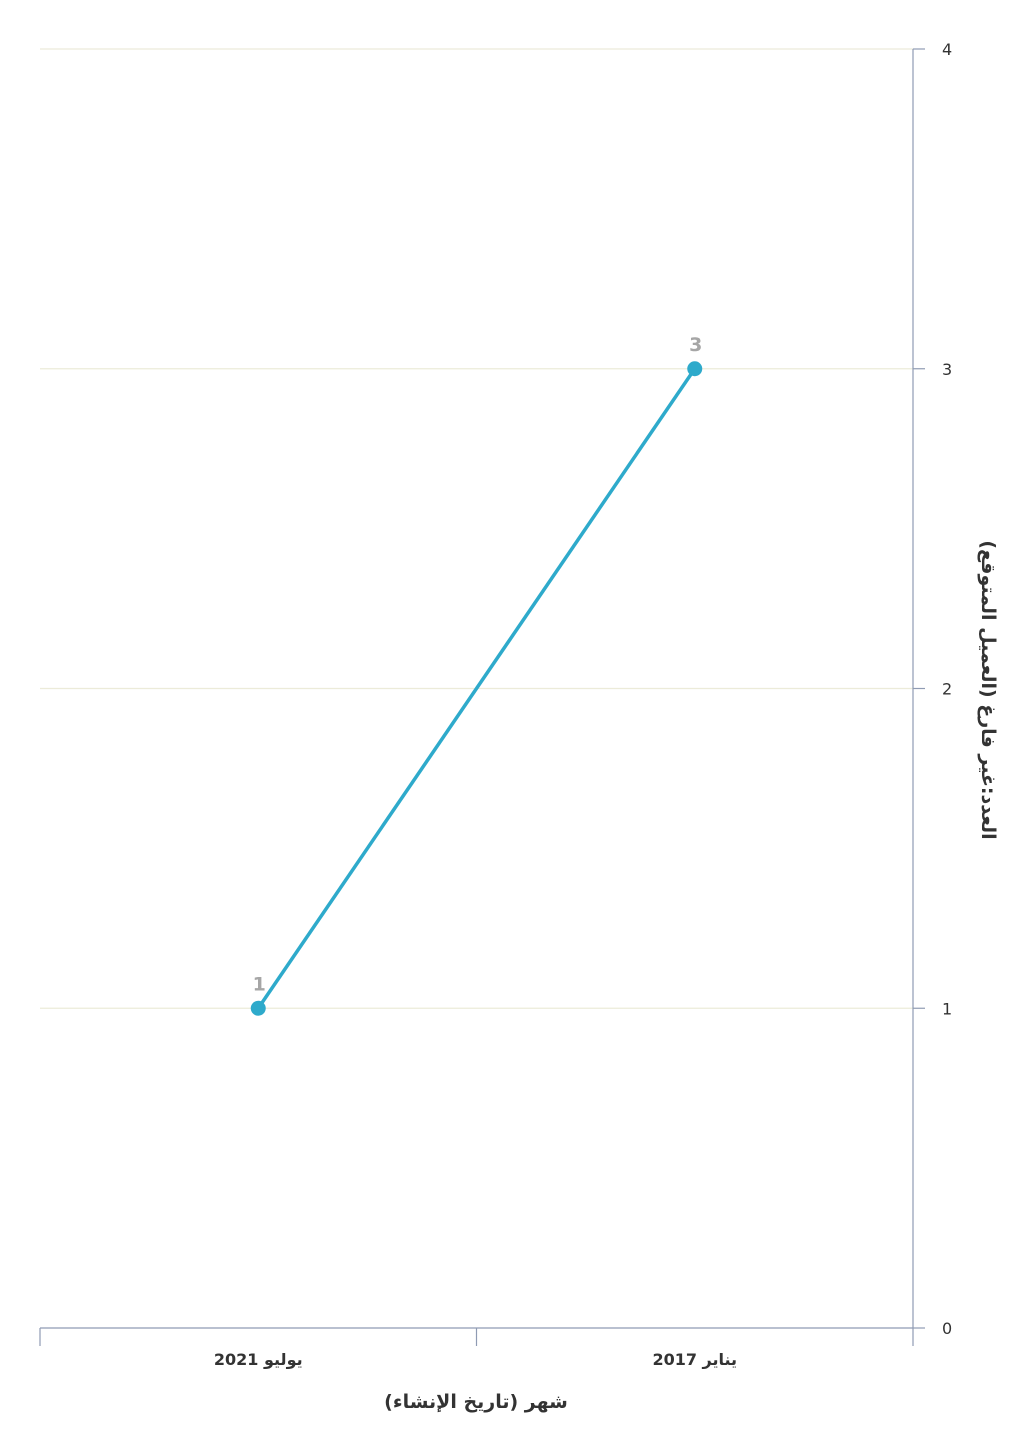 This screenshot has width=1028, height=1440. I want to click on x-axis-ticks: يناير 2017 يوليو 2021, so click(476, 1348).